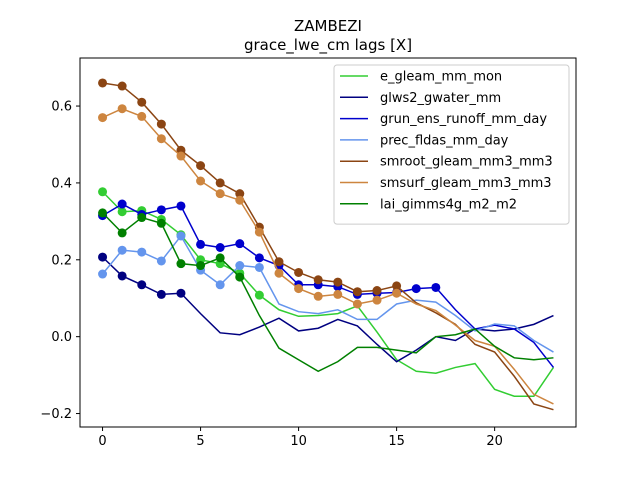 This screenshot has width=640, height=480. What do you see at coordinates (298, 441) in the screenshot?
I see `x-tick-label: 10` at bounding box center [298, 441].